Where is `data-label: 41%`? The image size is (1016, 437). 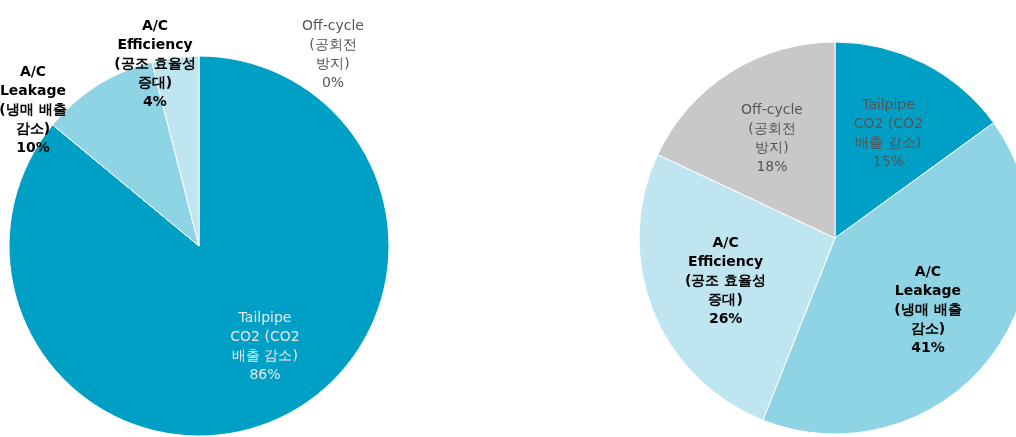 data-label: 41% is located at coordinates (928, 347).